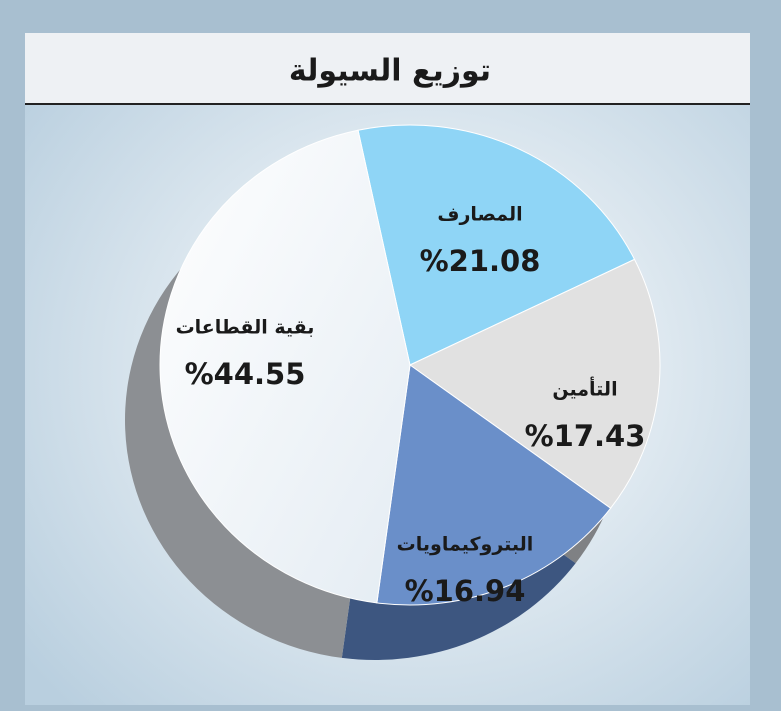 The height and width of the screenshot is (711, 781). Describe the element at coordinates (465, 591) in the screenshot. I see `value-label: %16.94` at that location.